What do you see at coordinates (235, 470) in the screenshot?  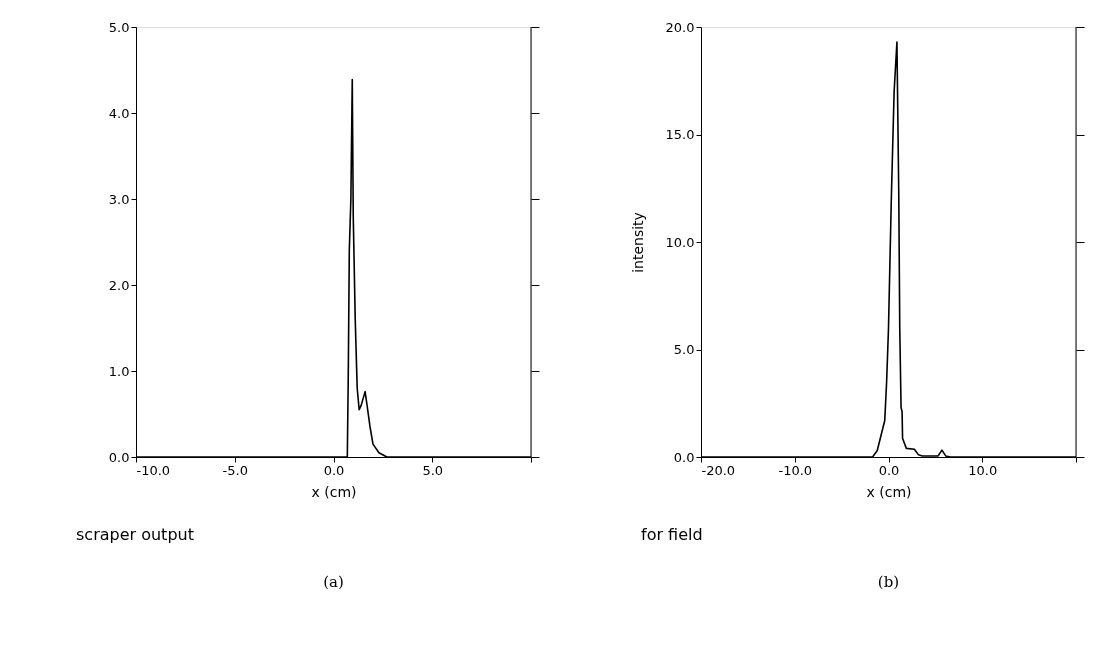 I see `x-tick-label: -5.0` at bounding box center [235, 470].